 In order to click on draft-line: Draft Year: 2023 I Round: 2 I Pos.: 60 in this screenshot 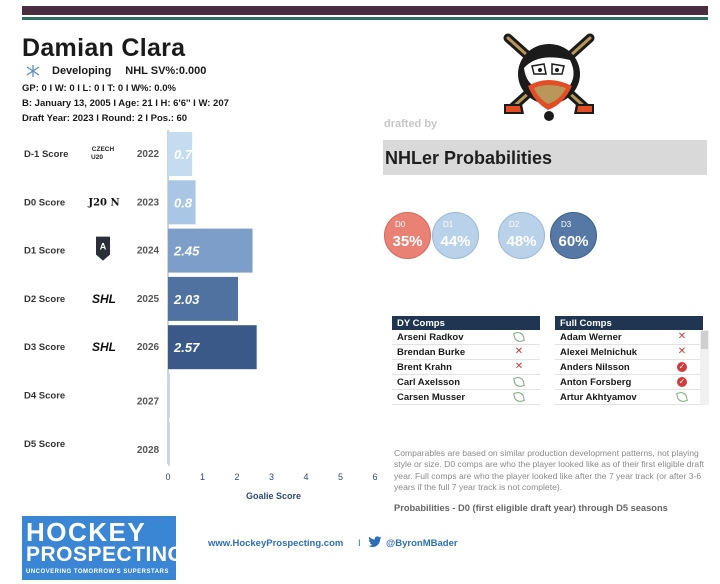, I will do `click(105, 118)`.